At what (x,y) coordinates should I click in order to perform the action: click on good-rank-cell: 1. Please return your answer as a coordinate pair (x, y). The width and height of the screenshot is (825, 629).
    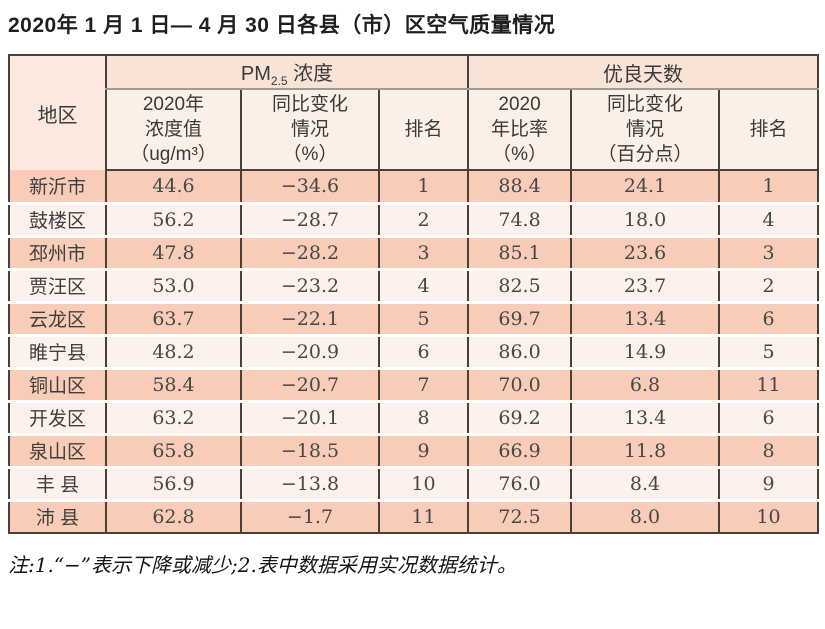
    Looking at the image, I should click on (768, 186).